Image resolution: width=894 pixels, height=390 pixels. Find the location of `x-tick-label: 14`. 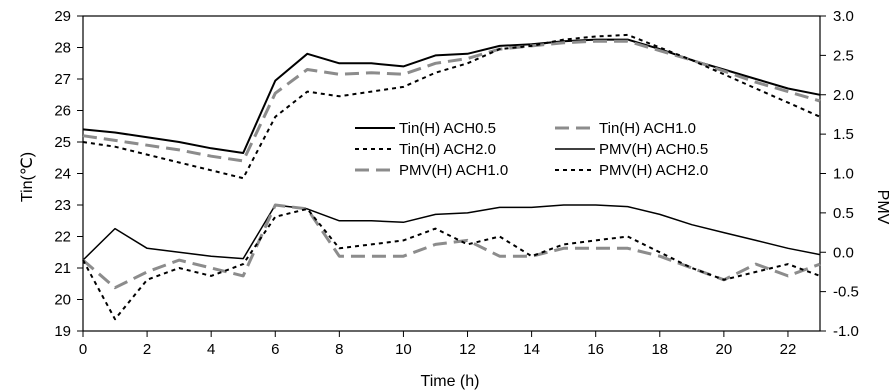

x-tick-label: 14 is located at coordinates (531, 349).